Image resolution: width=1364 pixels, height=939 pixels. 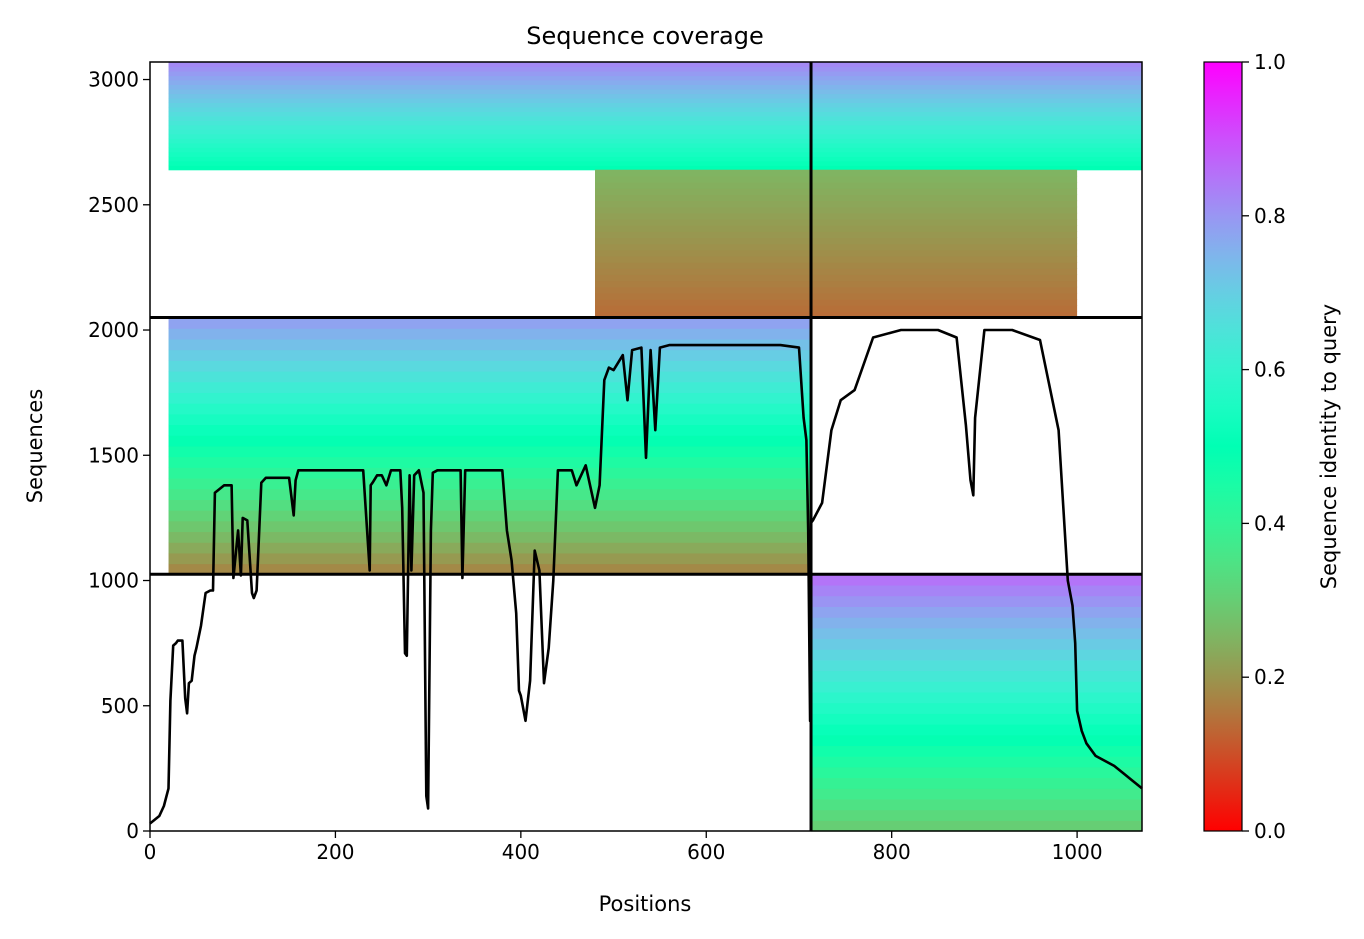 I want to click on colorbar-ticks: 0.0 0.2 0.4 0.6 0.8 1.0, so click(x=1264, y=446).